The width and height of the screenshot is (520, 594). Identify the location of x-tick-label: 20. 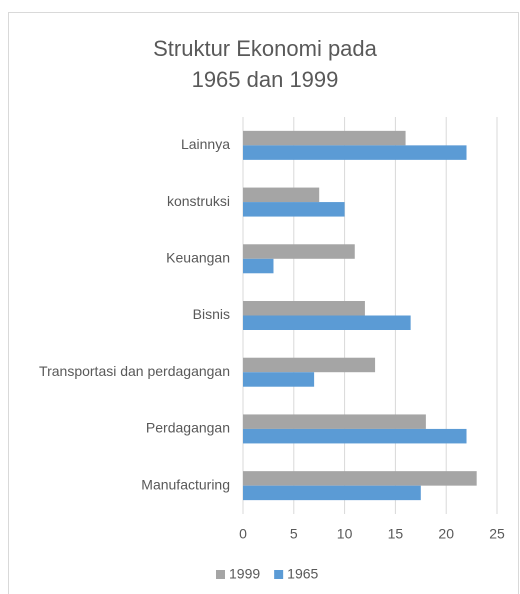
(446, 534).